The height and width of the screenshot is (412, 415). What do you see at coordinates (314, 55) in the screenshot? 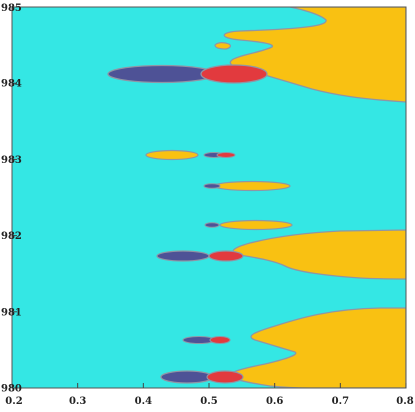
I see `region-orange-top` at bounding box center [314, 55].